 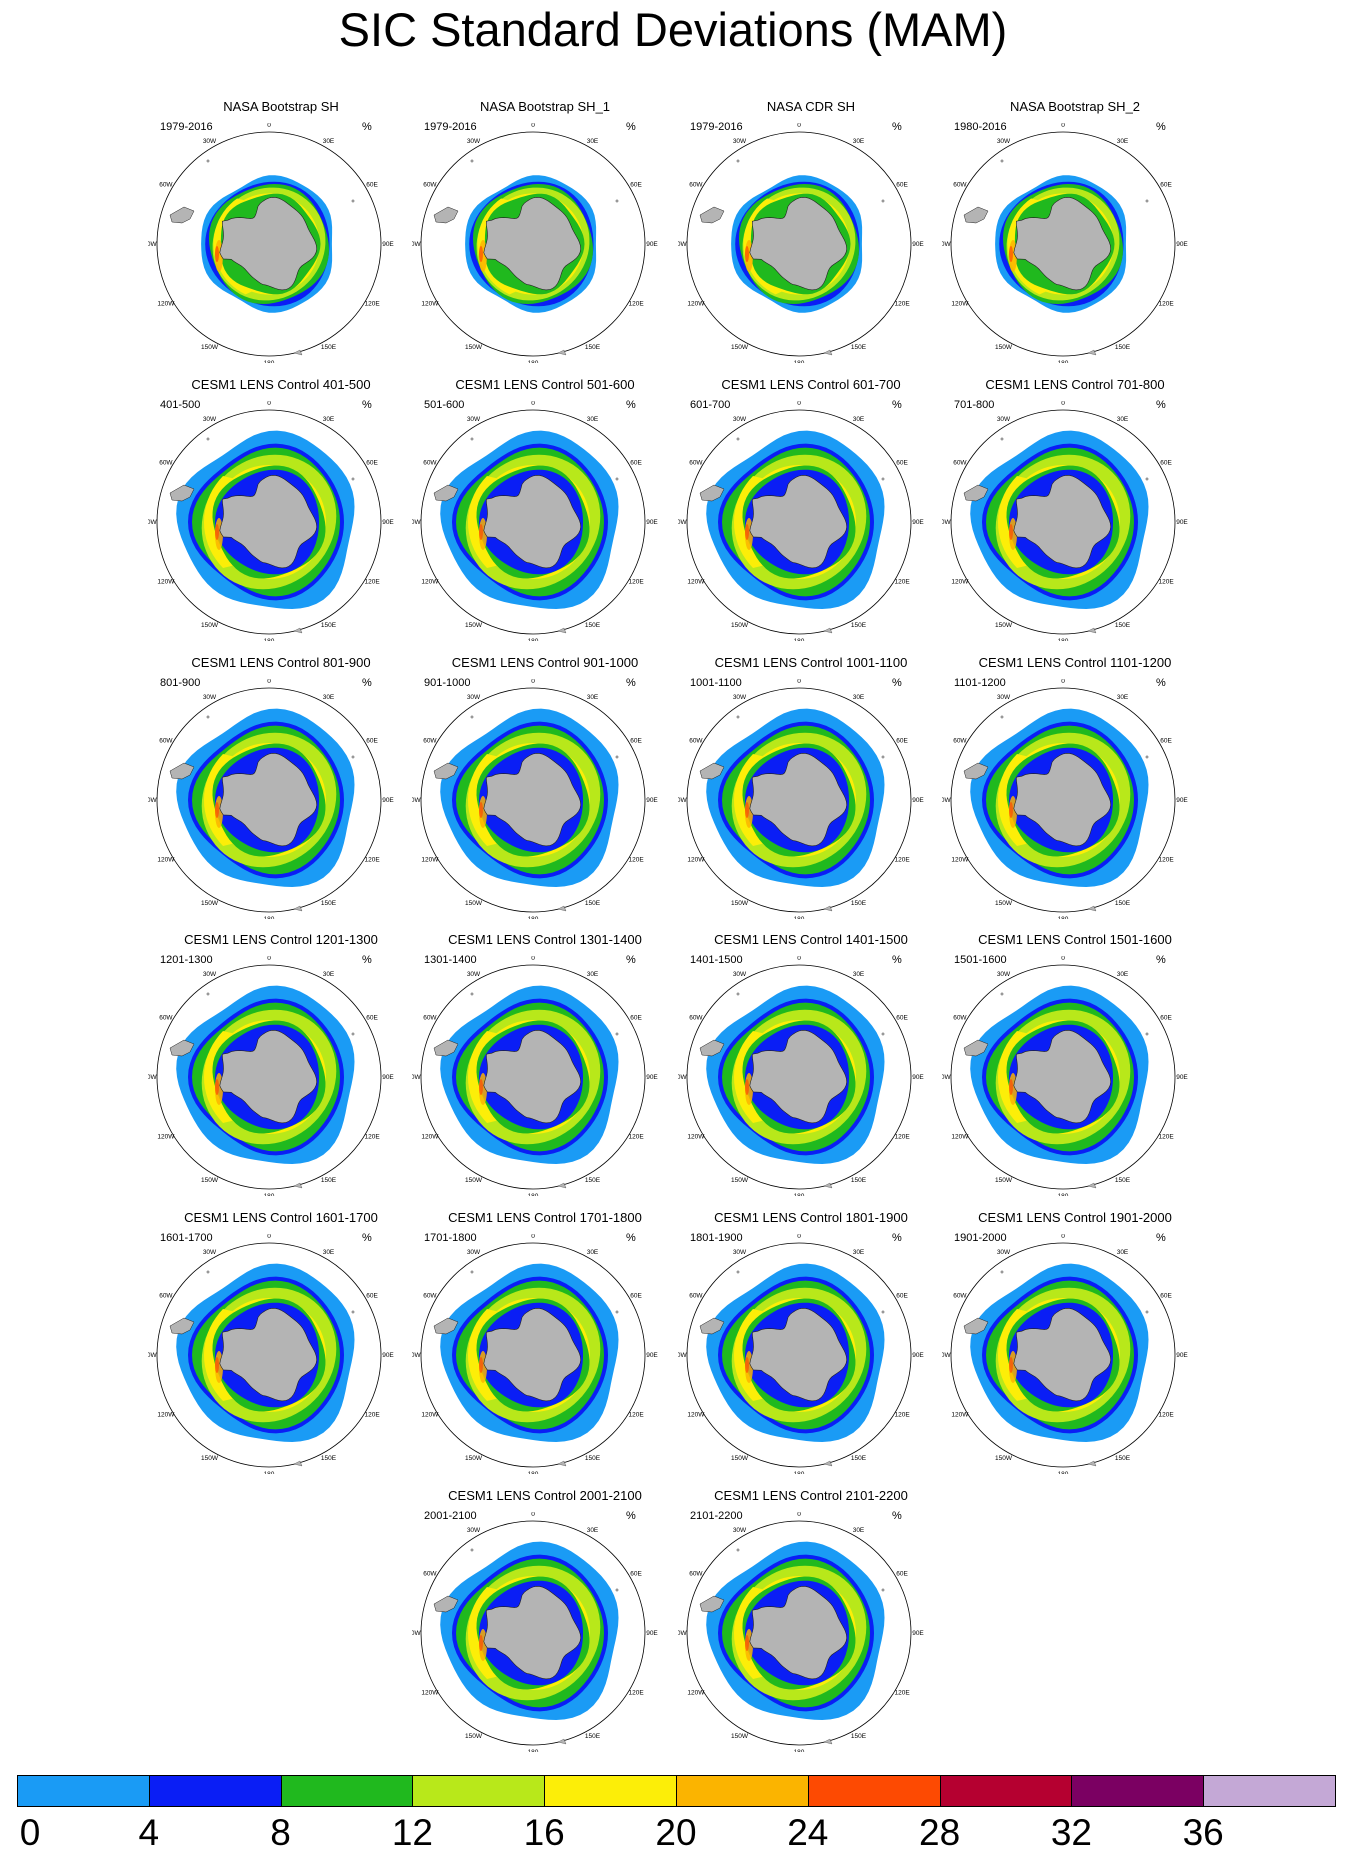 What do you see at coordinates (186, 960) in the screenshot?
I see `panel-period: 1201-1300` at bounding box center [186, 960].